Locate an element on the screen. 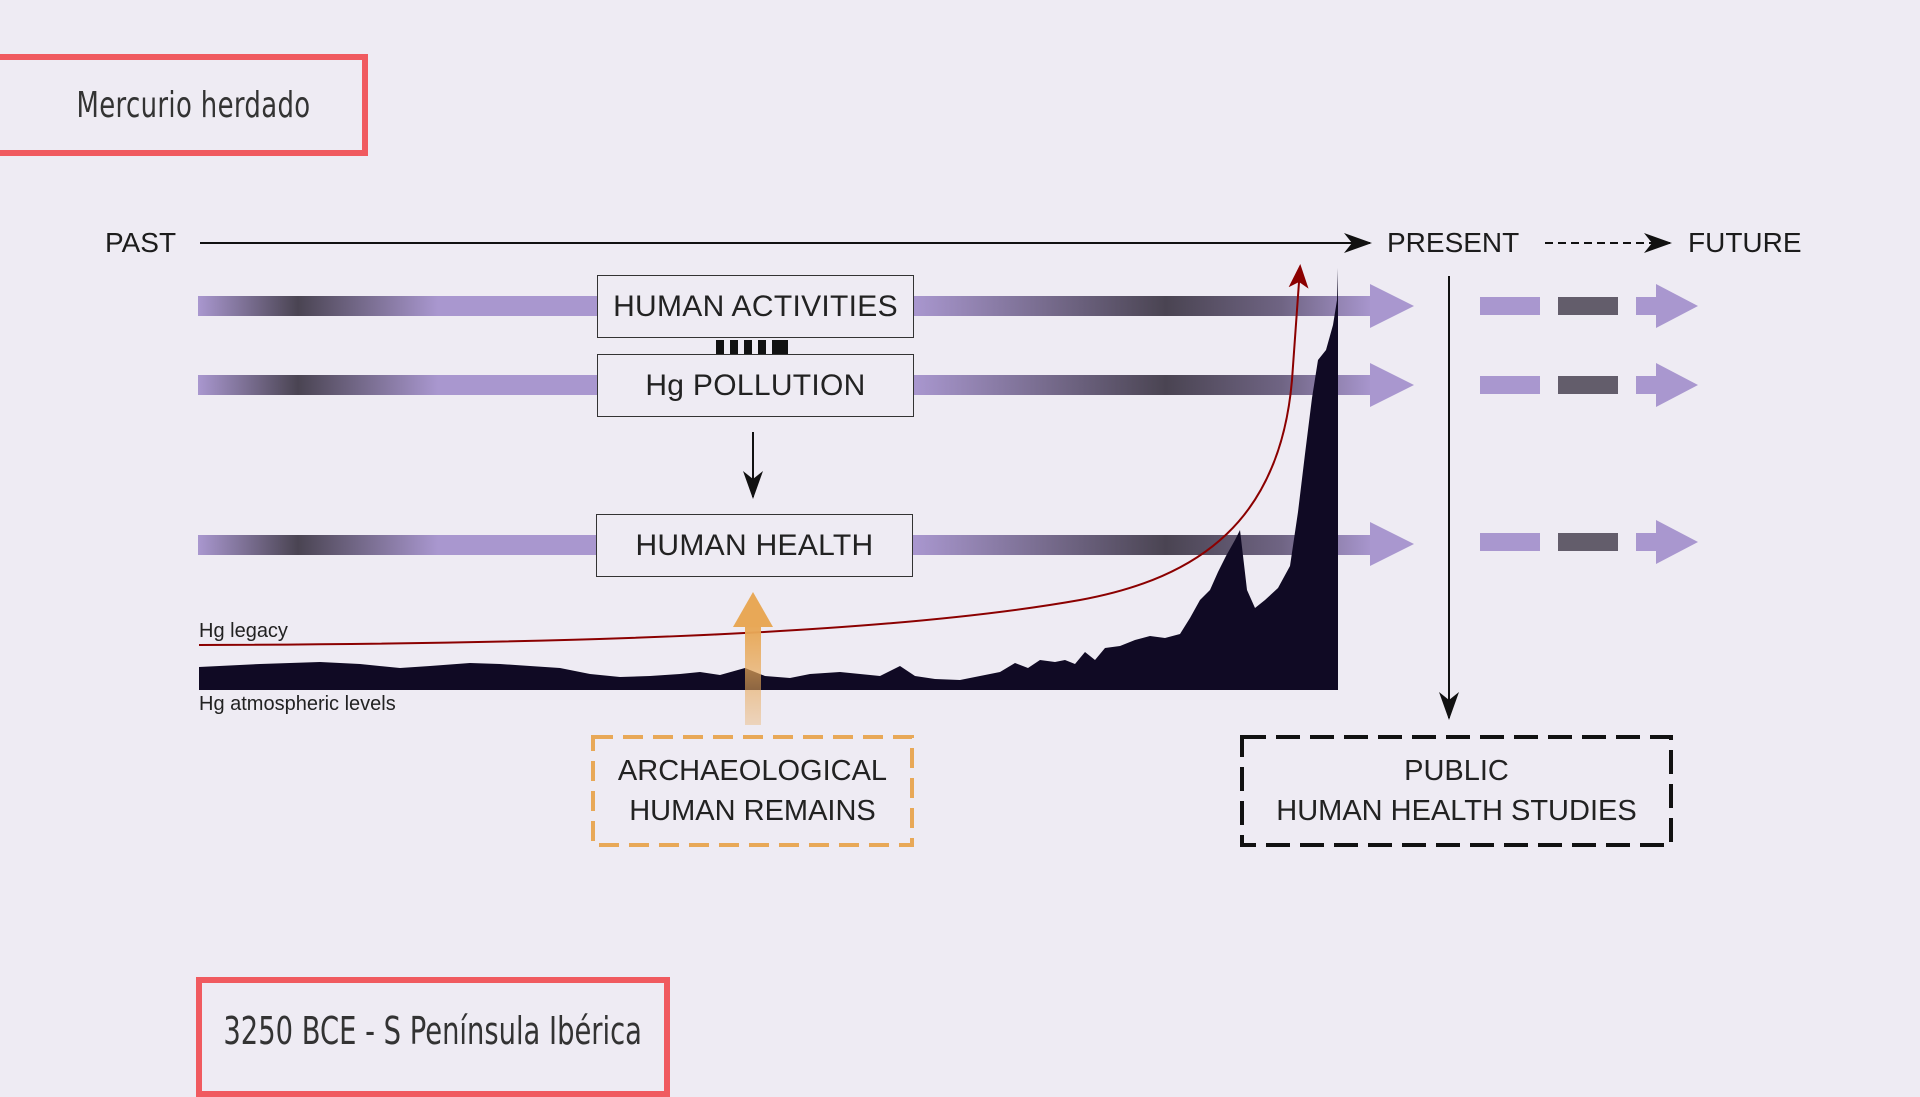  box-public-health-studies: PUBLIC HUMAN HEALTH STUDIES is located at coordinates (1456, 791).